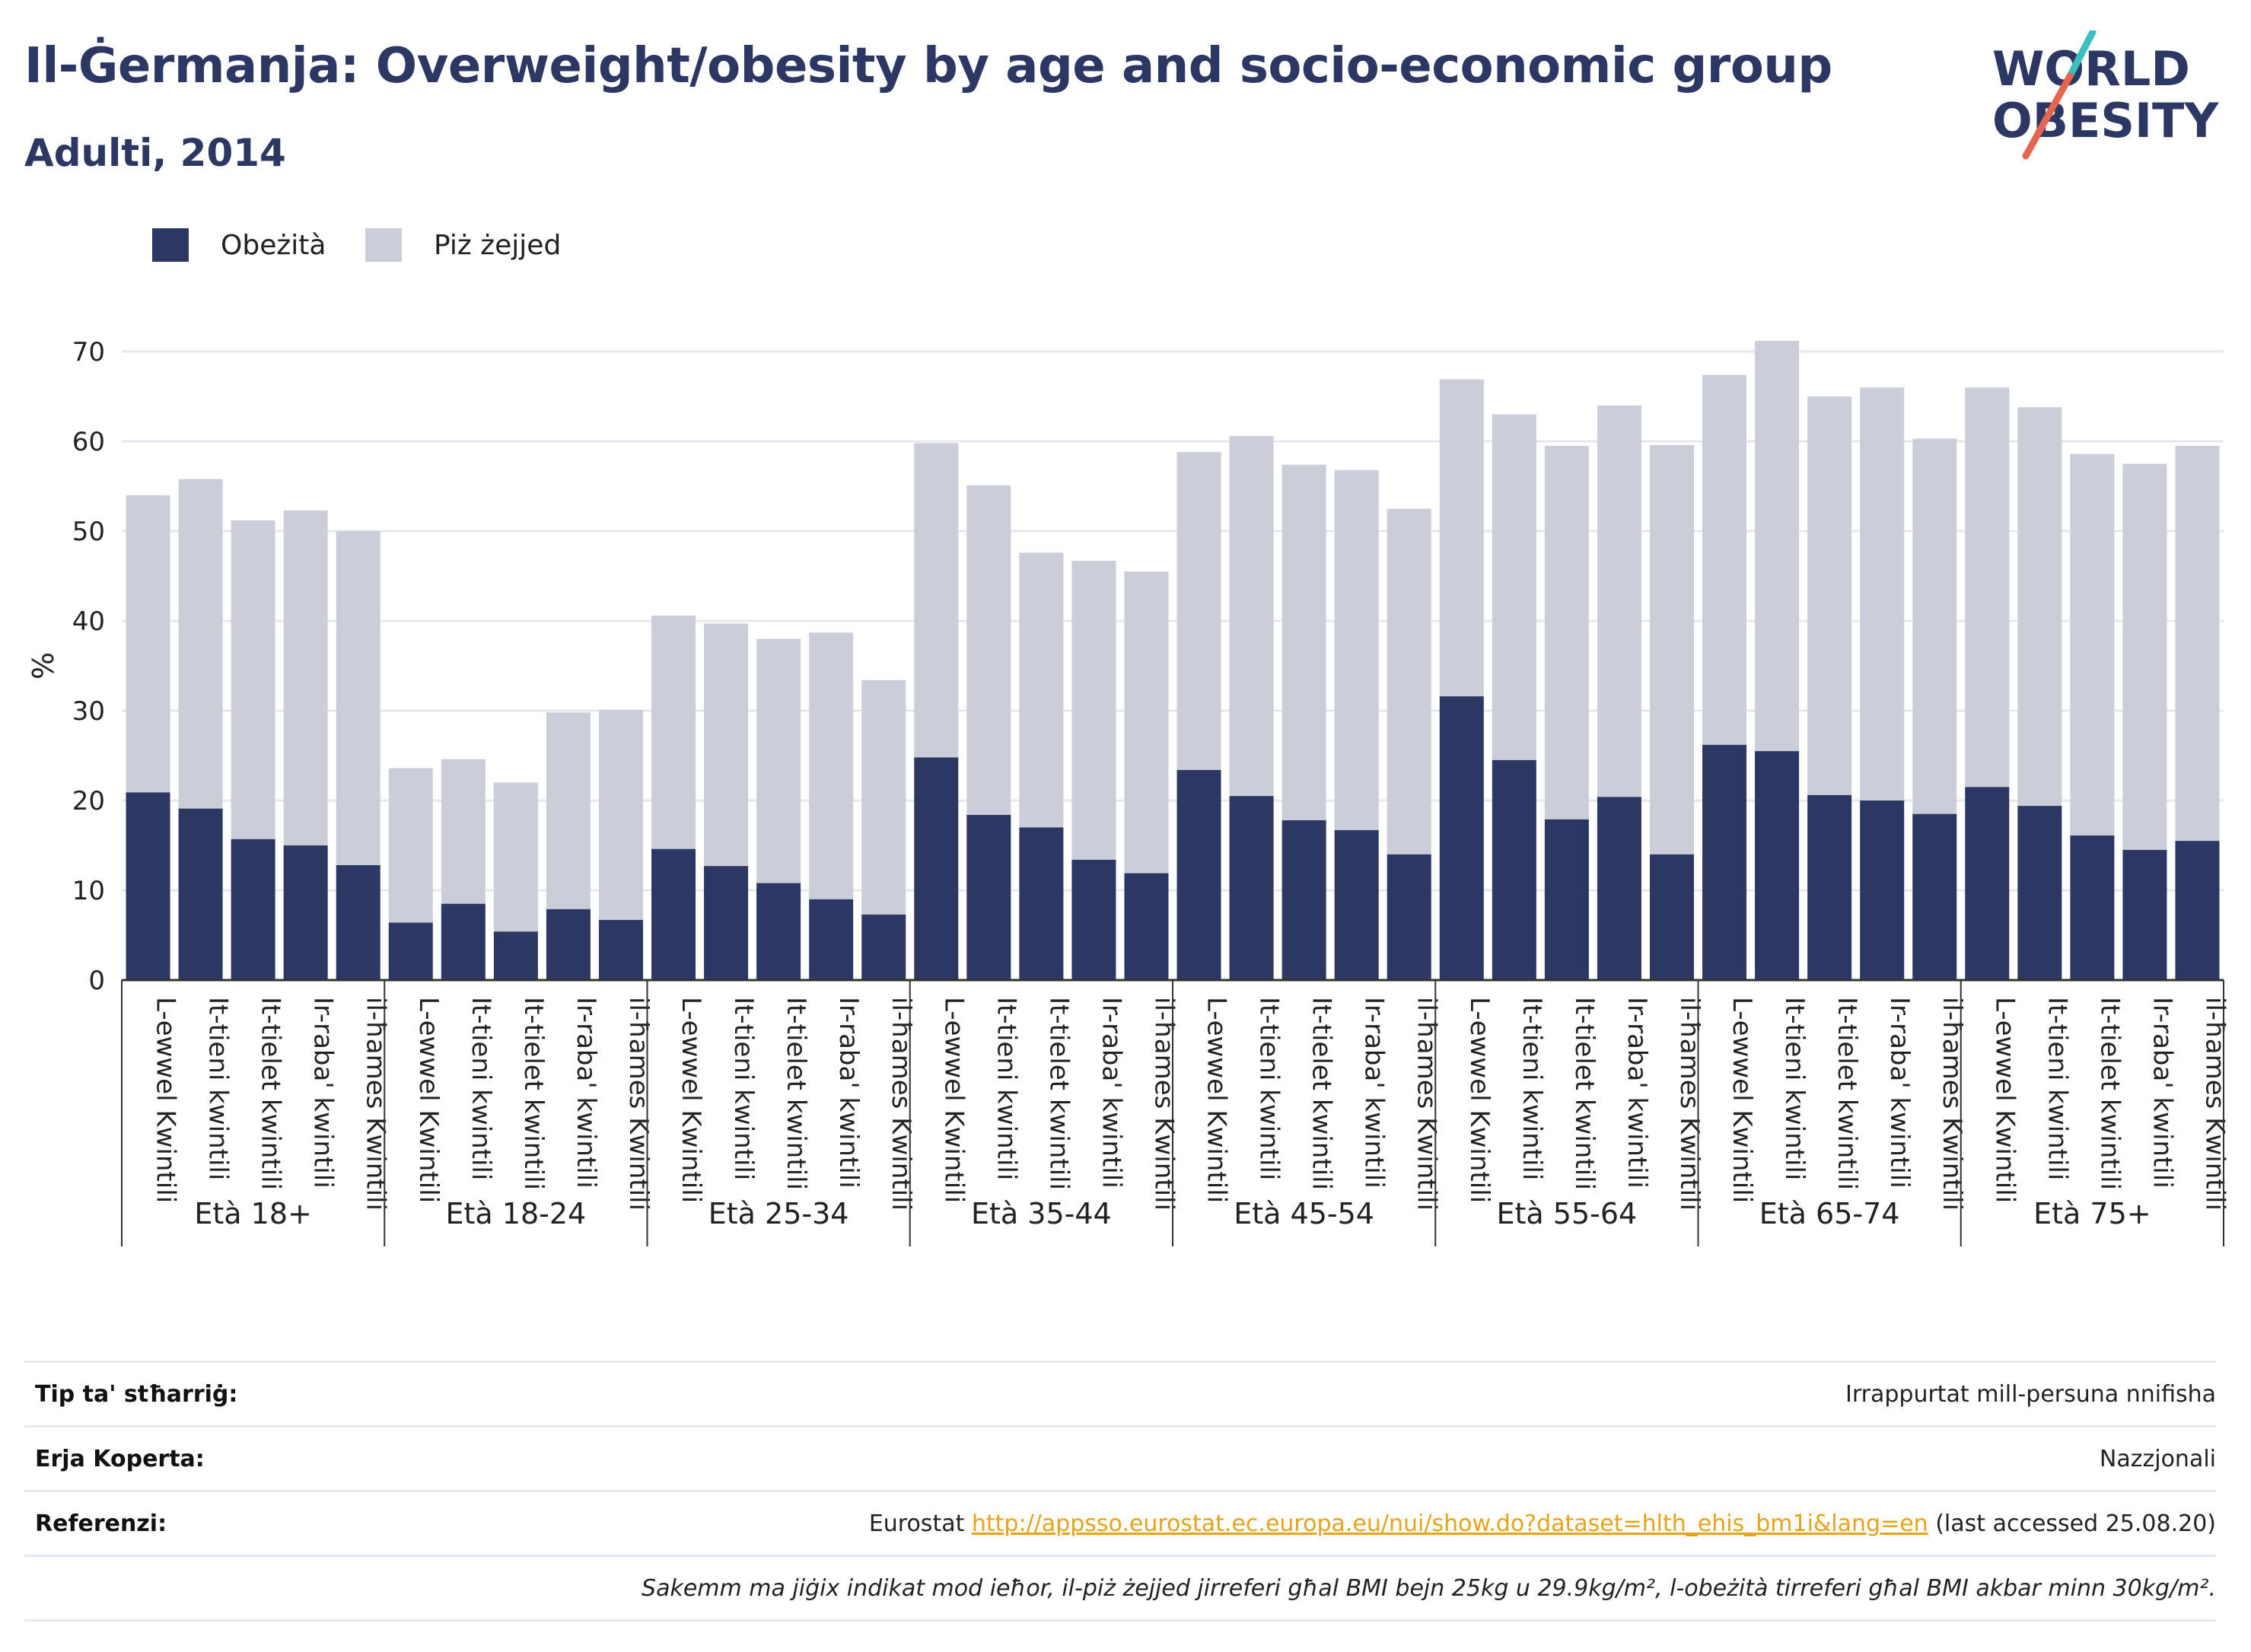 The height and width of the screenshot is (1652, 2251). I want to click on group-label: Età 35-44, so click(1041, 1213).